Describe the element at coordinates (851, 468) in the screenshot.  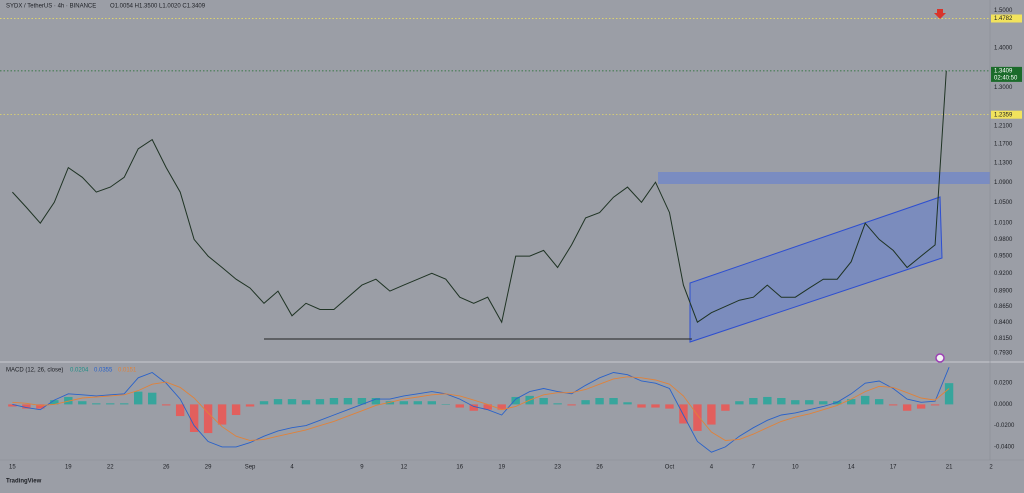
I see `x-tick-label: 14` at that location.